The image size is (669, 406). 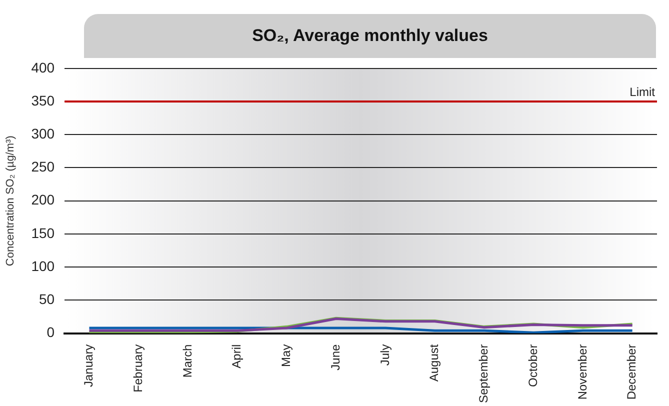 I want to click on x-tick-label: August, so click(x=434, y=363).